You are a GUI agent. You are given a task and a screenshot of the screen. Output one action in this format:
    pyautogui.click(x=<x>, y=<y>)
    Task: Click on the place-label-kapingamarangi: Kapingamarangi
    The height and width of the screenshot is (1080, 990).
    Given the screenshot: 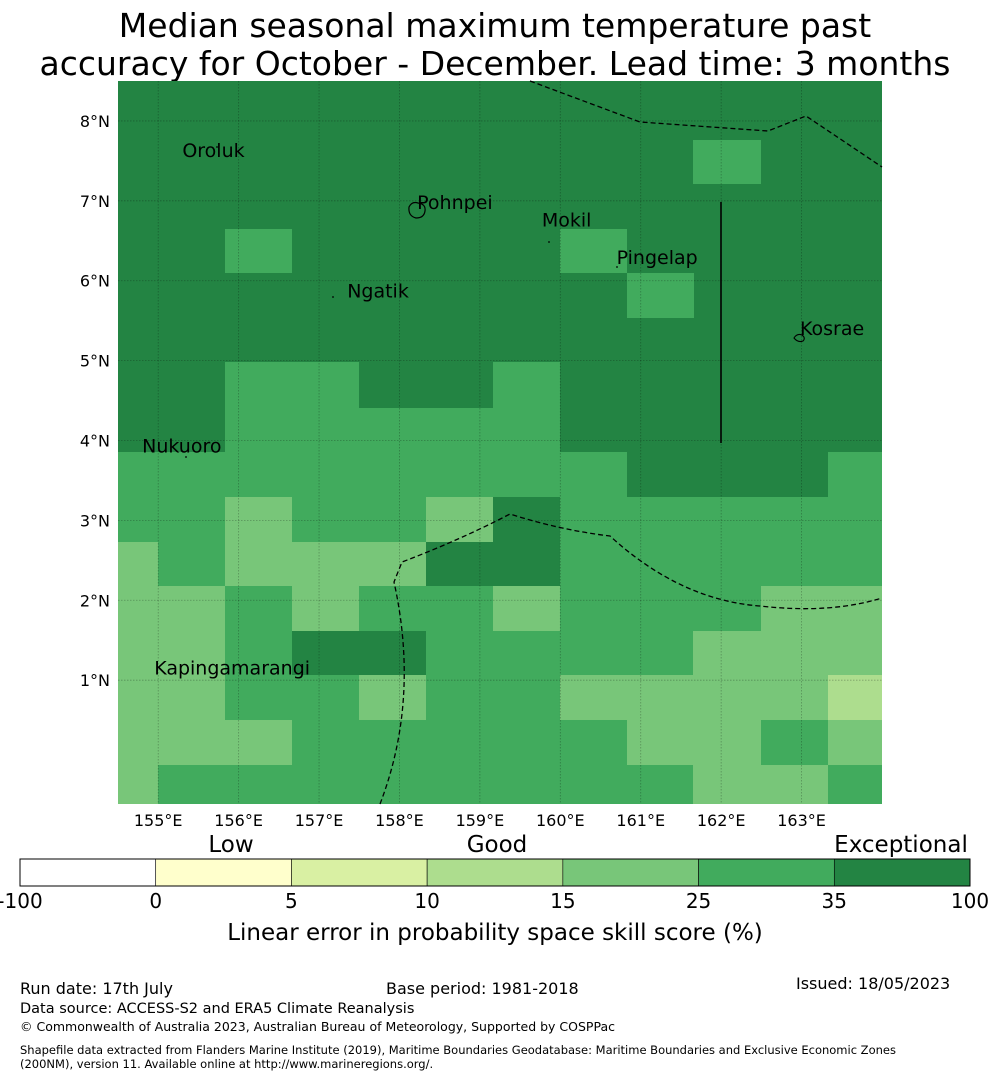 What is the action you would take?
    pyautogui.click(x=232, y=669)
    